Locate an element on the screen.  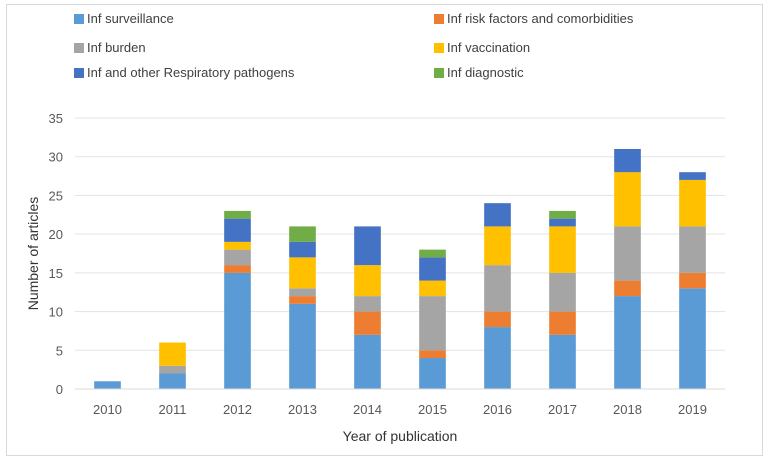
x-tick-label: 2016 is located at coordinates (497, 409).